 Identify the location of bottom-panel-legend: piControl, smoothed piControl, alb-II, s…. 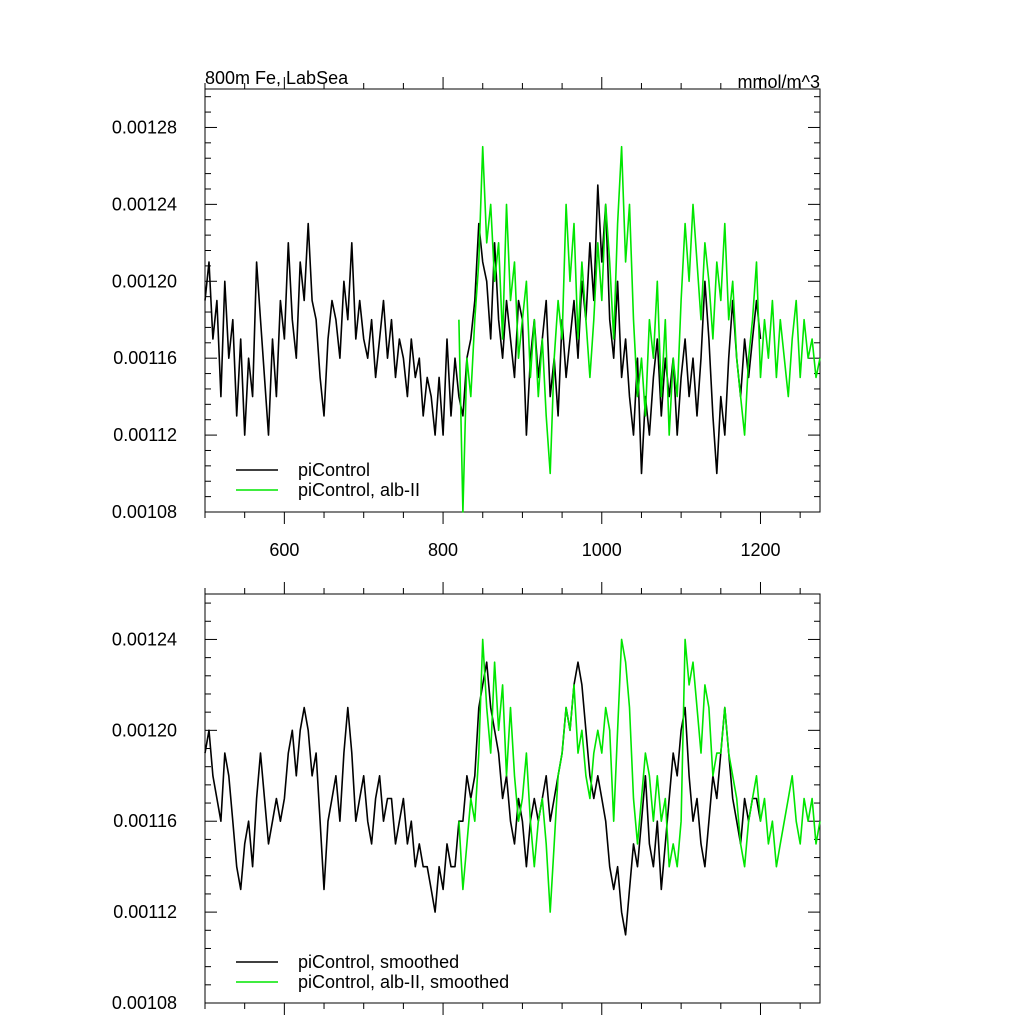
(372, 972).